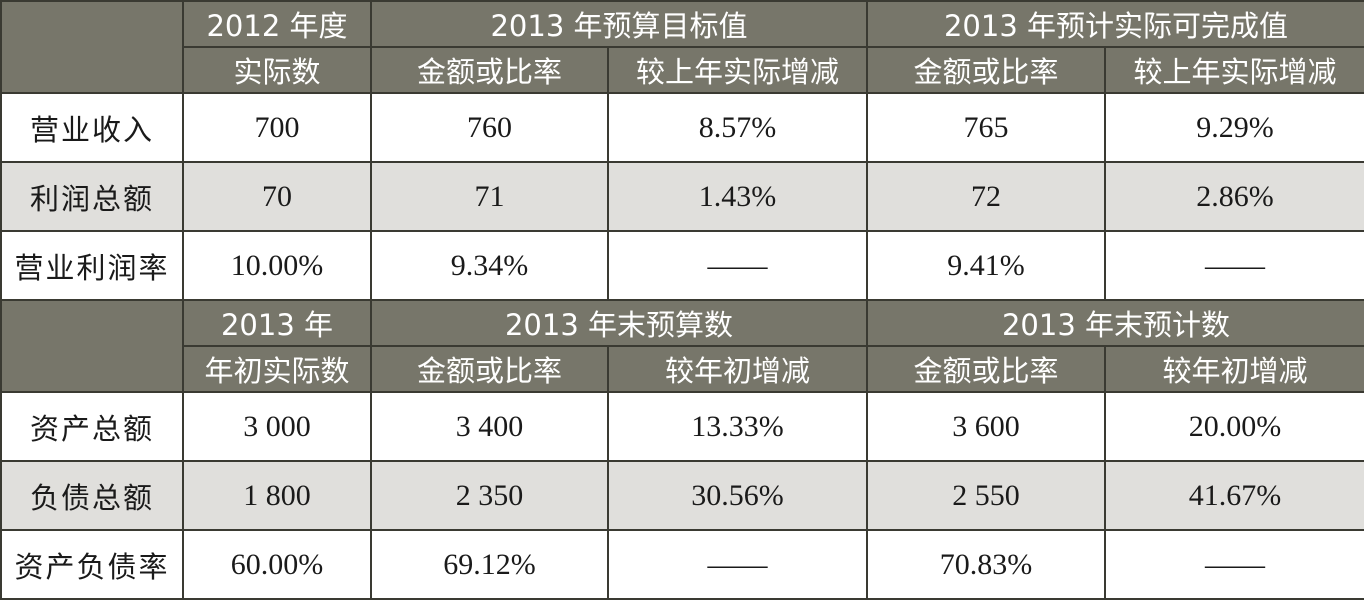  I want to click on row-label: 资产总额, so click(92, 426).